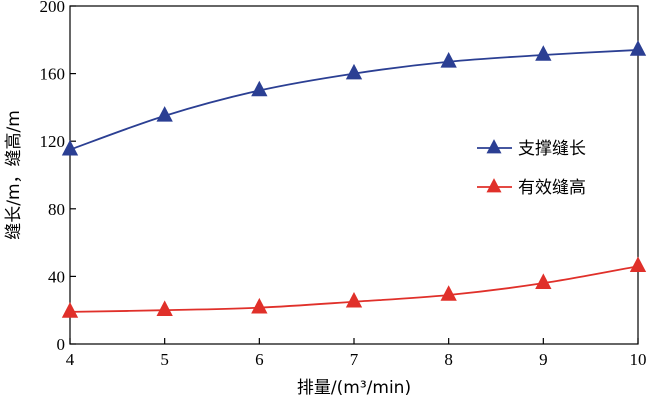 This screenshot has height=400, width=650. What do you see at coordinates (53, 8) in the screenshot?
I see `y-tick-label: 200` at bounding box center [53, 8].